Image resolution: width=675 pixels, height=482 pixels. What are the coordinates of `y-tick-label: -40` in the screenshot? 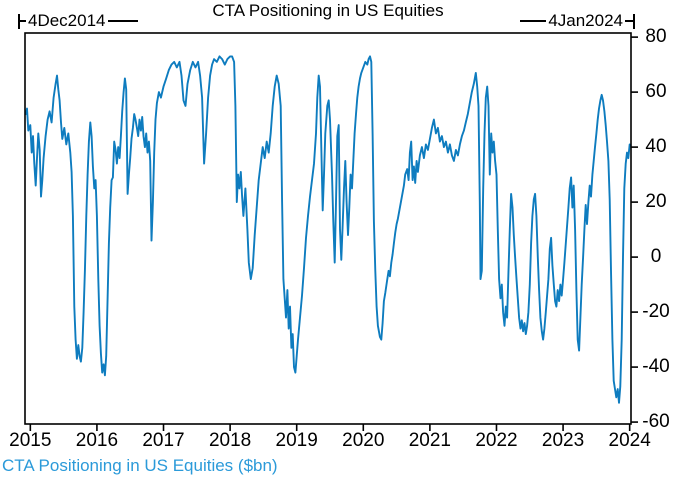 It's located at (656, 367).